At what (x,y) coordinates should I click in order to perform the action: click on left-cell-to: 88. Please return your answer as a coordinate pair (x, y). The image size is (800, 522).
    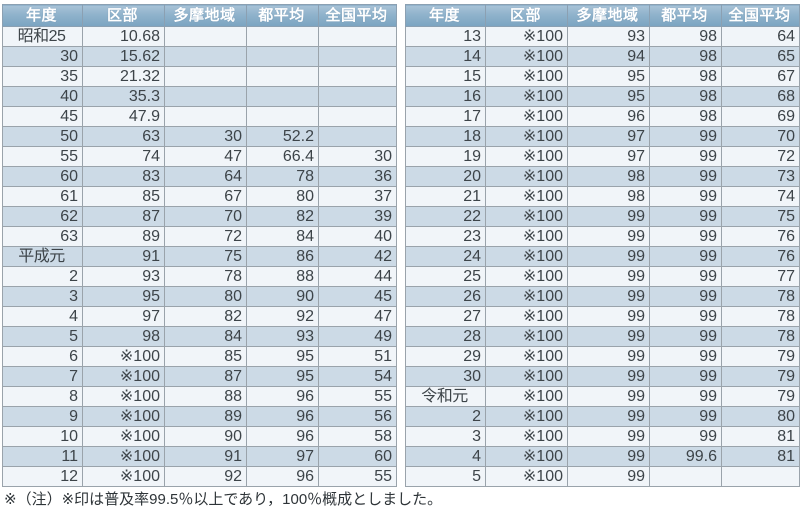
    Looking at the image, I should click on (282, 276).